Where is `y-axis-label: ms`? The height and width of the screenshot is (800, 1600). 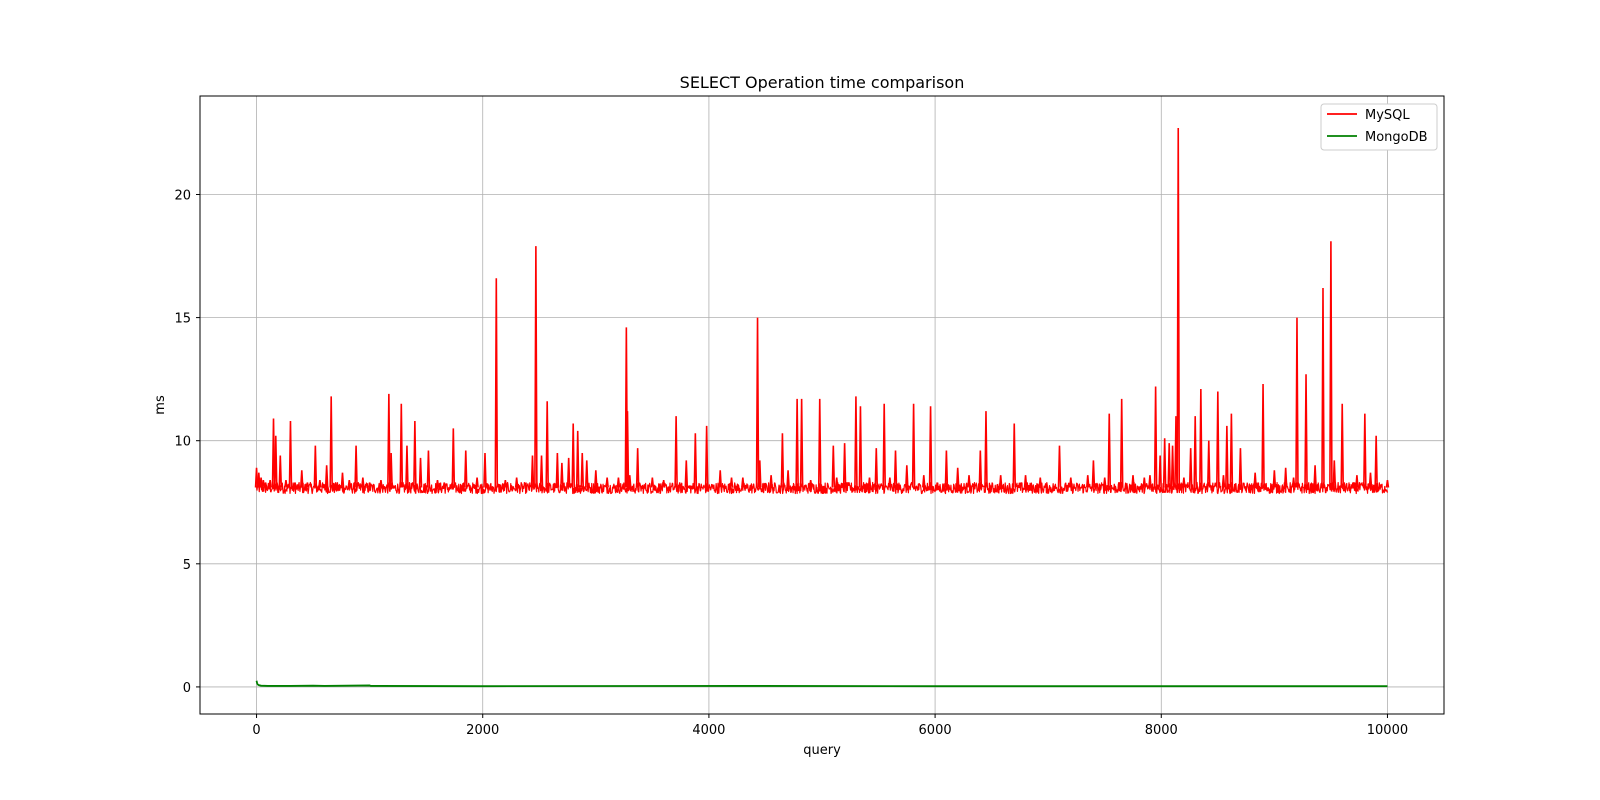 y-axis-label: ms is located at coordinates (160, 405).